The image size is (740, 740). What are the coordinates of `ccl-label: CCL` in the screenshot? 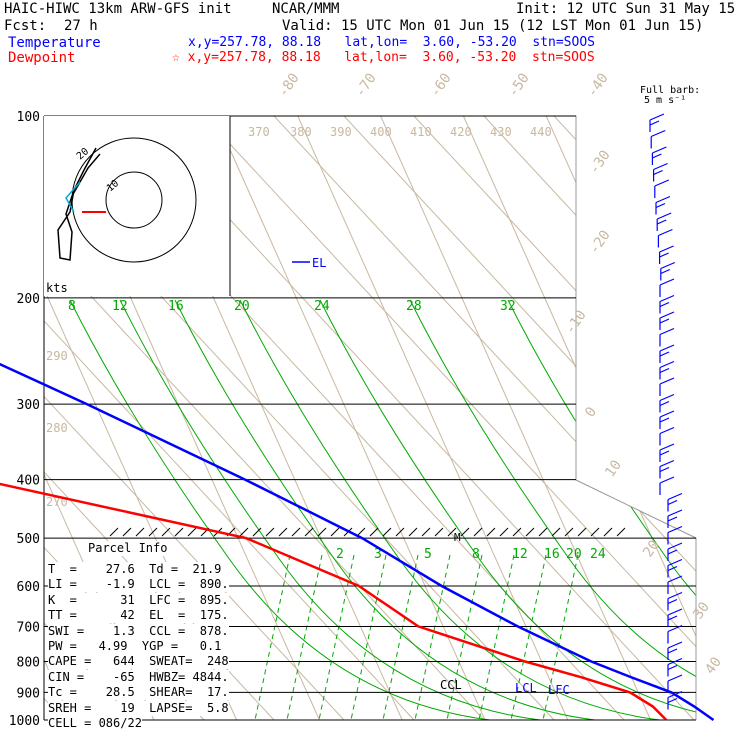 It's located at (451, 685).